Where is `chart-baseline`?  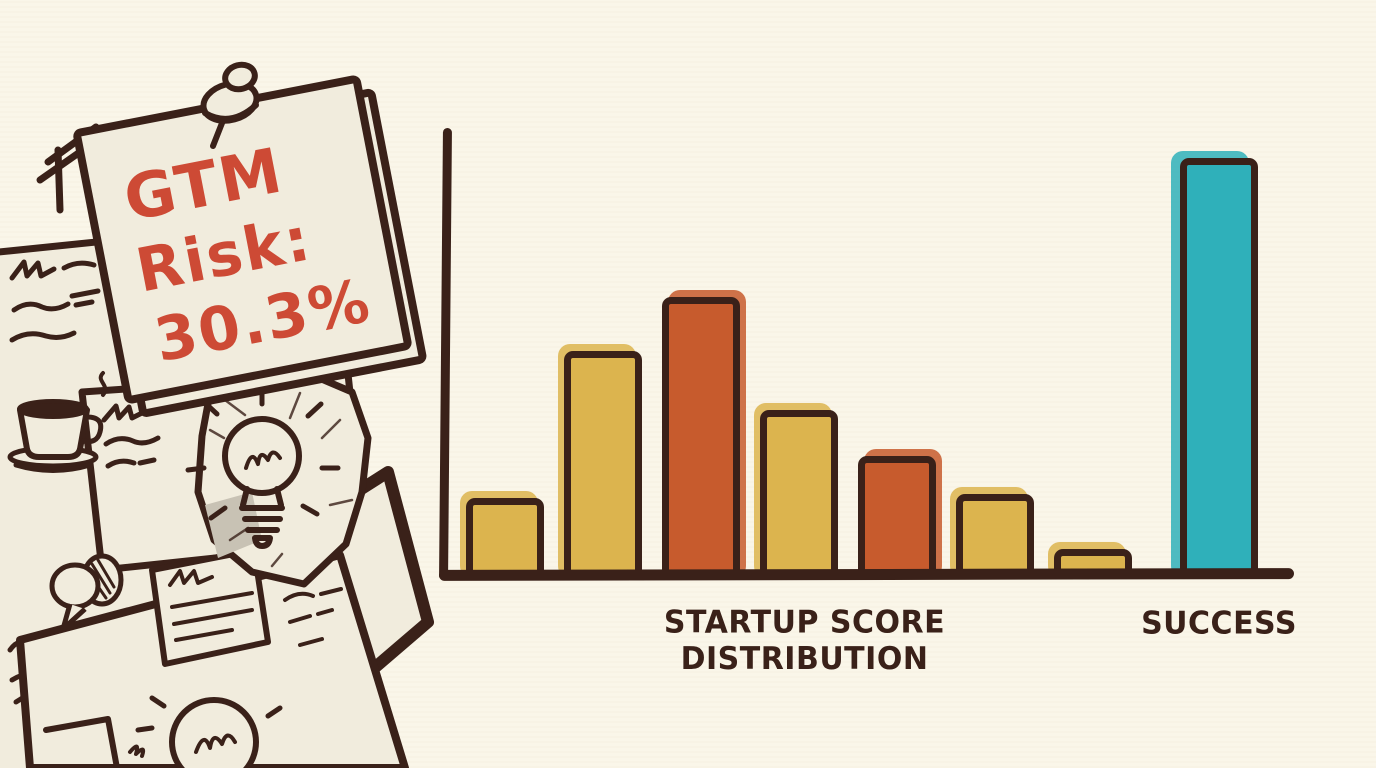
chart-baseline is located at coordinates (866, 574).